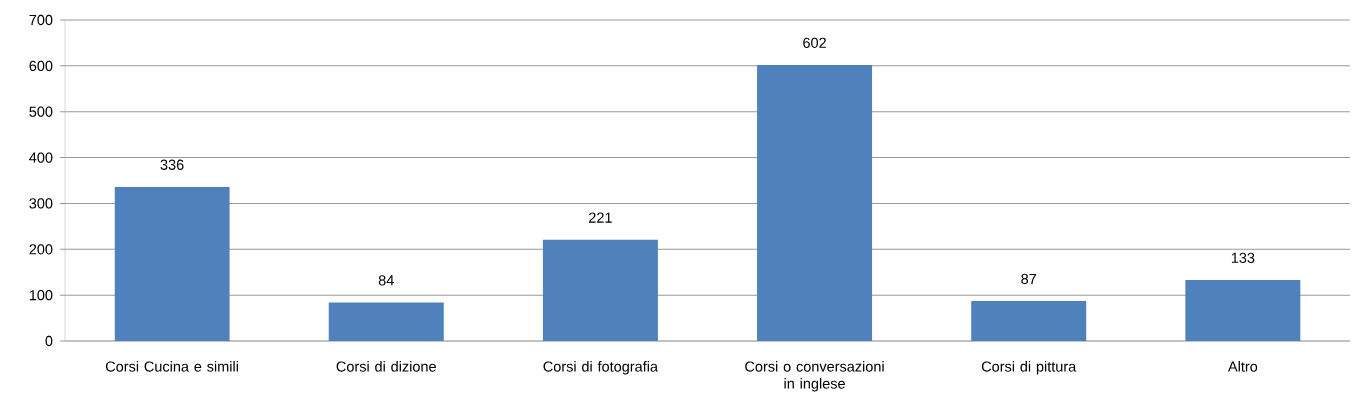 The image size is (1356, 408). Describe the element at coordinates (171, 366) in the screenshot. I see `x-tick-label: Corsi Cucina e simili` at that location.